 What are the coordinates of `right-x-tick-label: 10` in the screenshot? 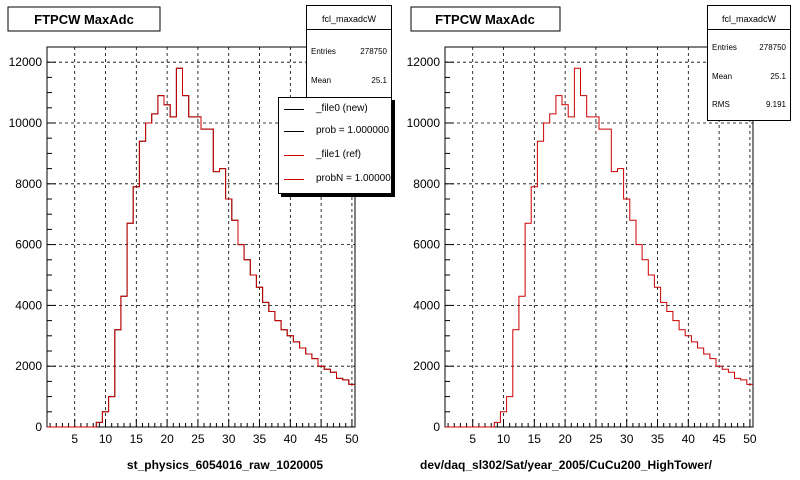 It's located at (504, 439).